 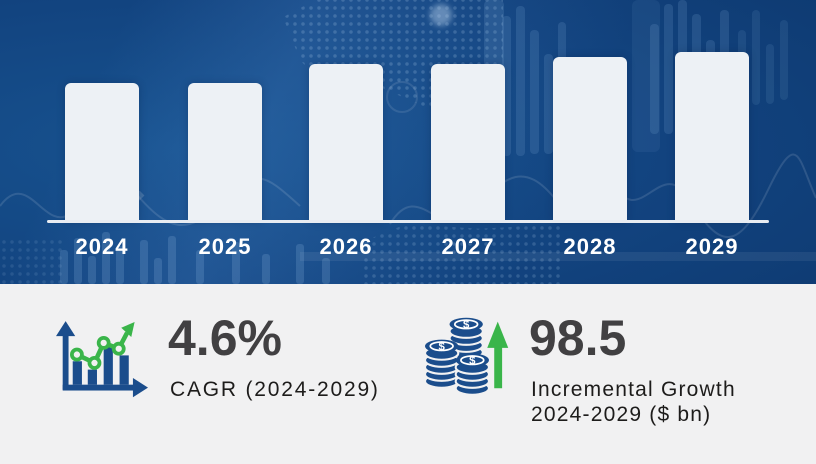 What do you see at coordinates (466, 356) in the screenshot?
I see `coins-stack-icon: $ $` at bounding box center [466, 356].